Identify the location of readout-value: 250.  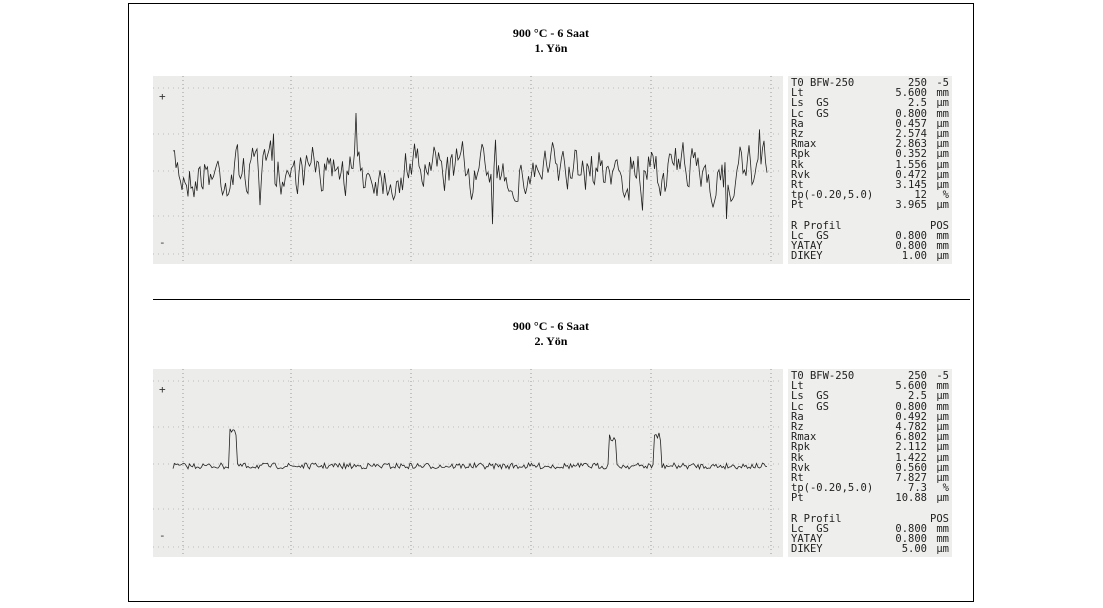
(917, 376).